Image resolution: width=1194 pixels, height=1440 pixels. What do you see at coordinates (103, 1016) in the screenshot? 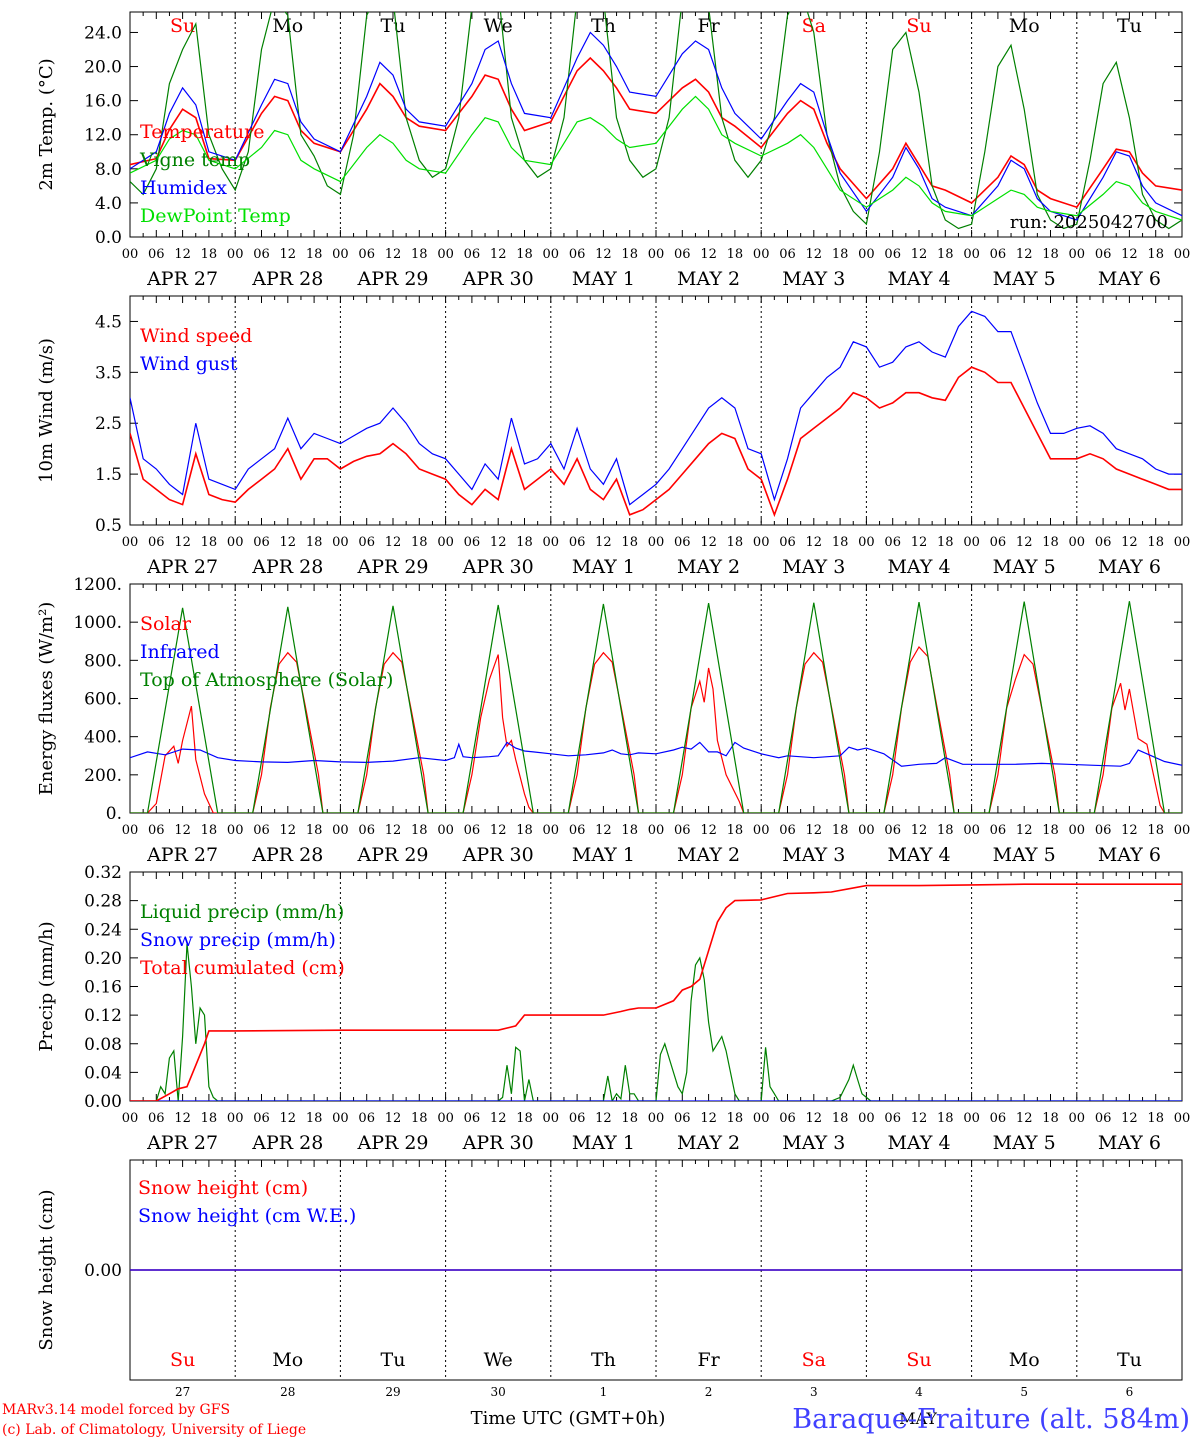
I see `y-tick-label: 0.12` at bounding box center [103, 1016].